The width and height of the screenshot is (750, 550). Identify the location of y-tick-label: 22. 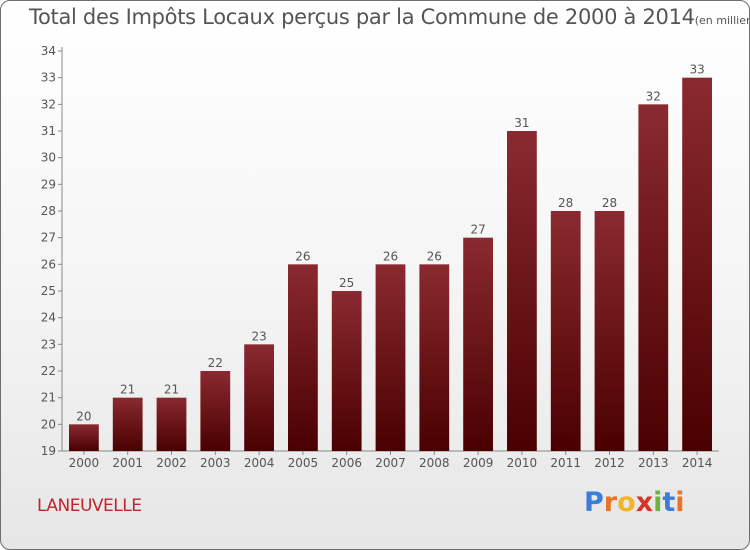
(48, 371).